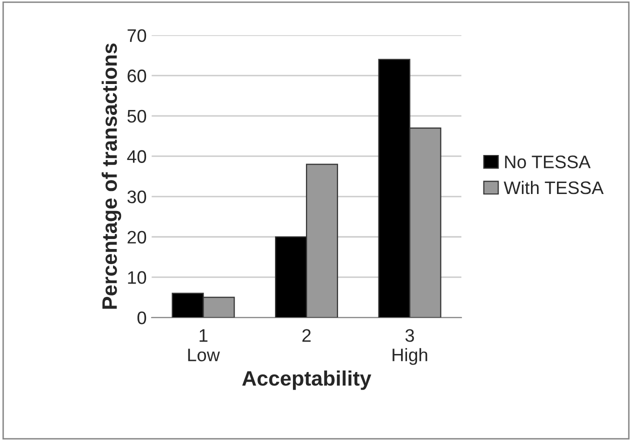 This screenshot has width=632, height=441. I want to click on x-tick-label: 3 High, so click(410, 347).